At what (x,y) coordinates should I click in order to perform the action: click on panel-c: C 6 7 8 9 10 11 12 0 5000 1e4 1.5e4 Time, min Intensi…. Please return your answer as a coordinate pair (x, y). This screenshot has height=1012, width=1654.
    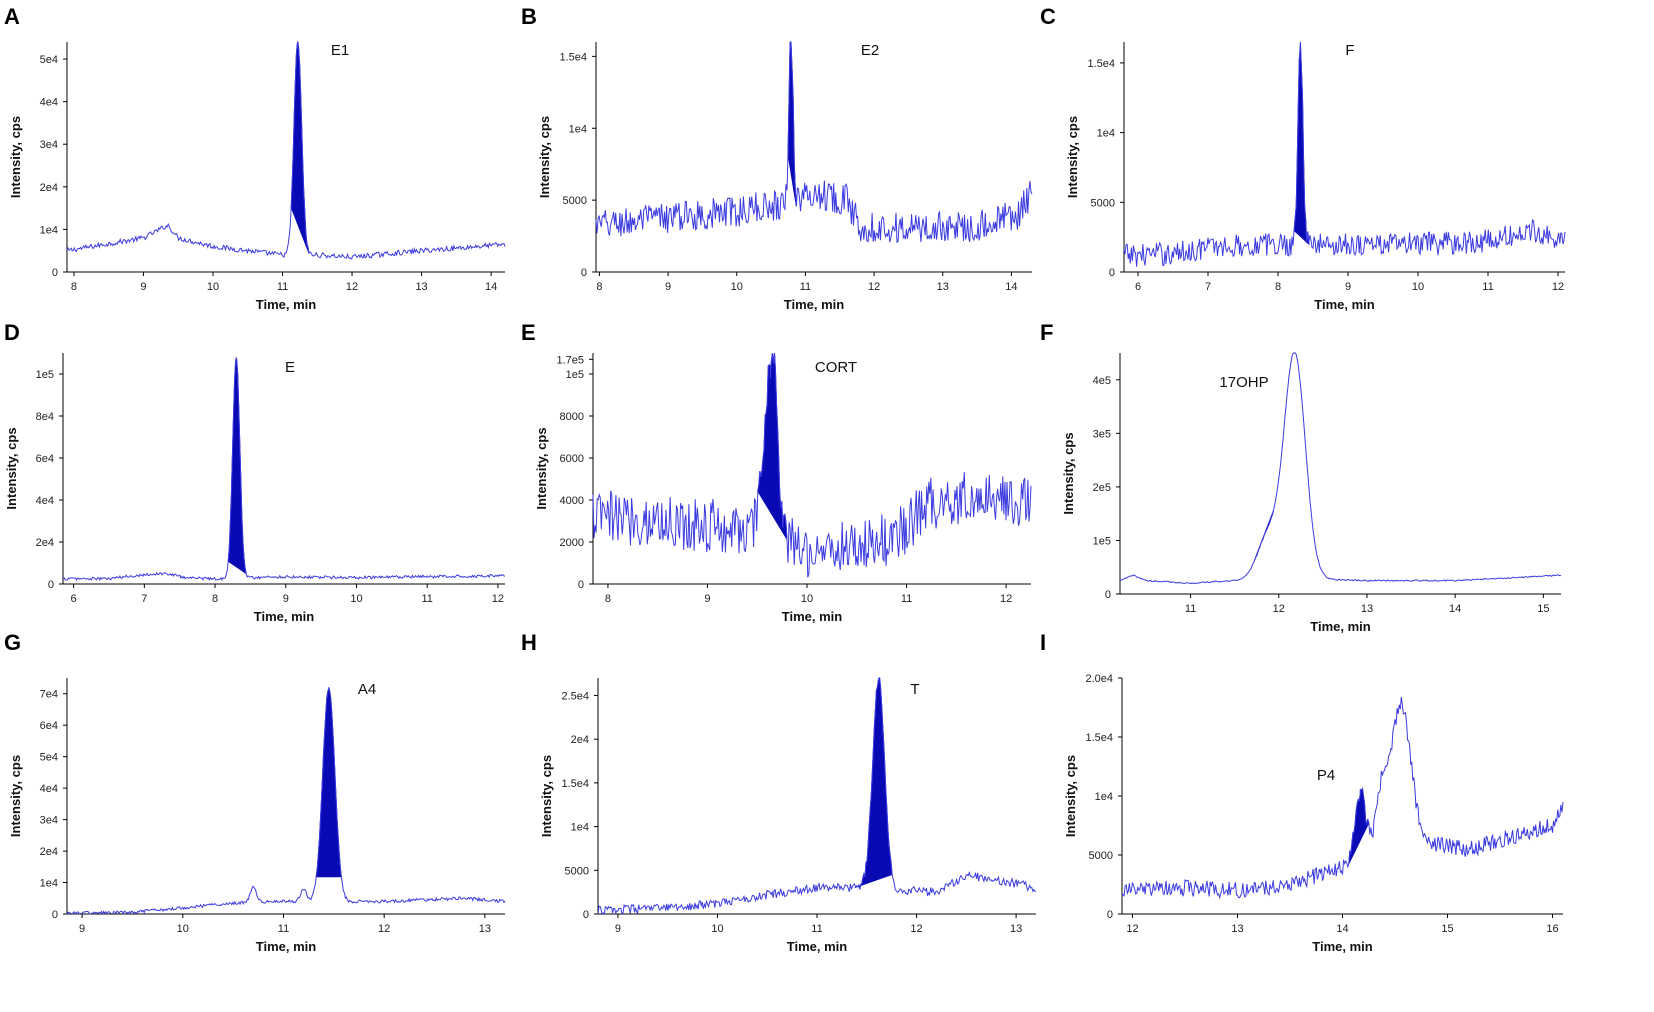
    Looking at the image, I should click on (1303, 158).